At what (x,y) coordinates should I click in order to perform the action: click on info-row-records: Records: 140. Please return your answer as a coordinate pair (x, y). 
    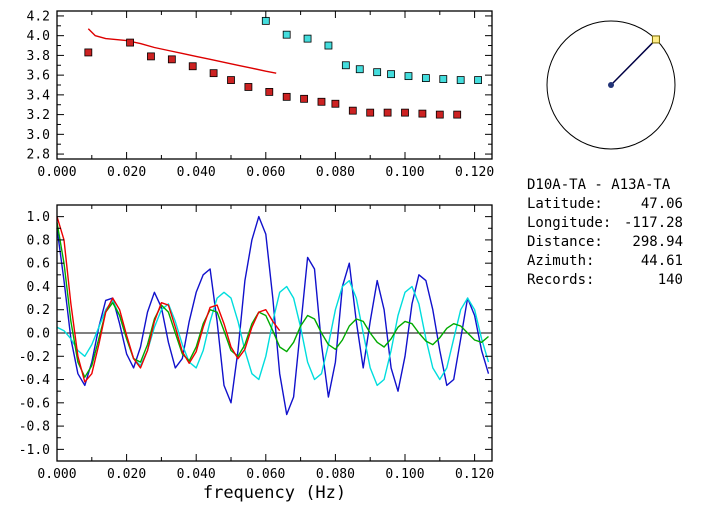
    Looking at the image, I should click on (605, 280).